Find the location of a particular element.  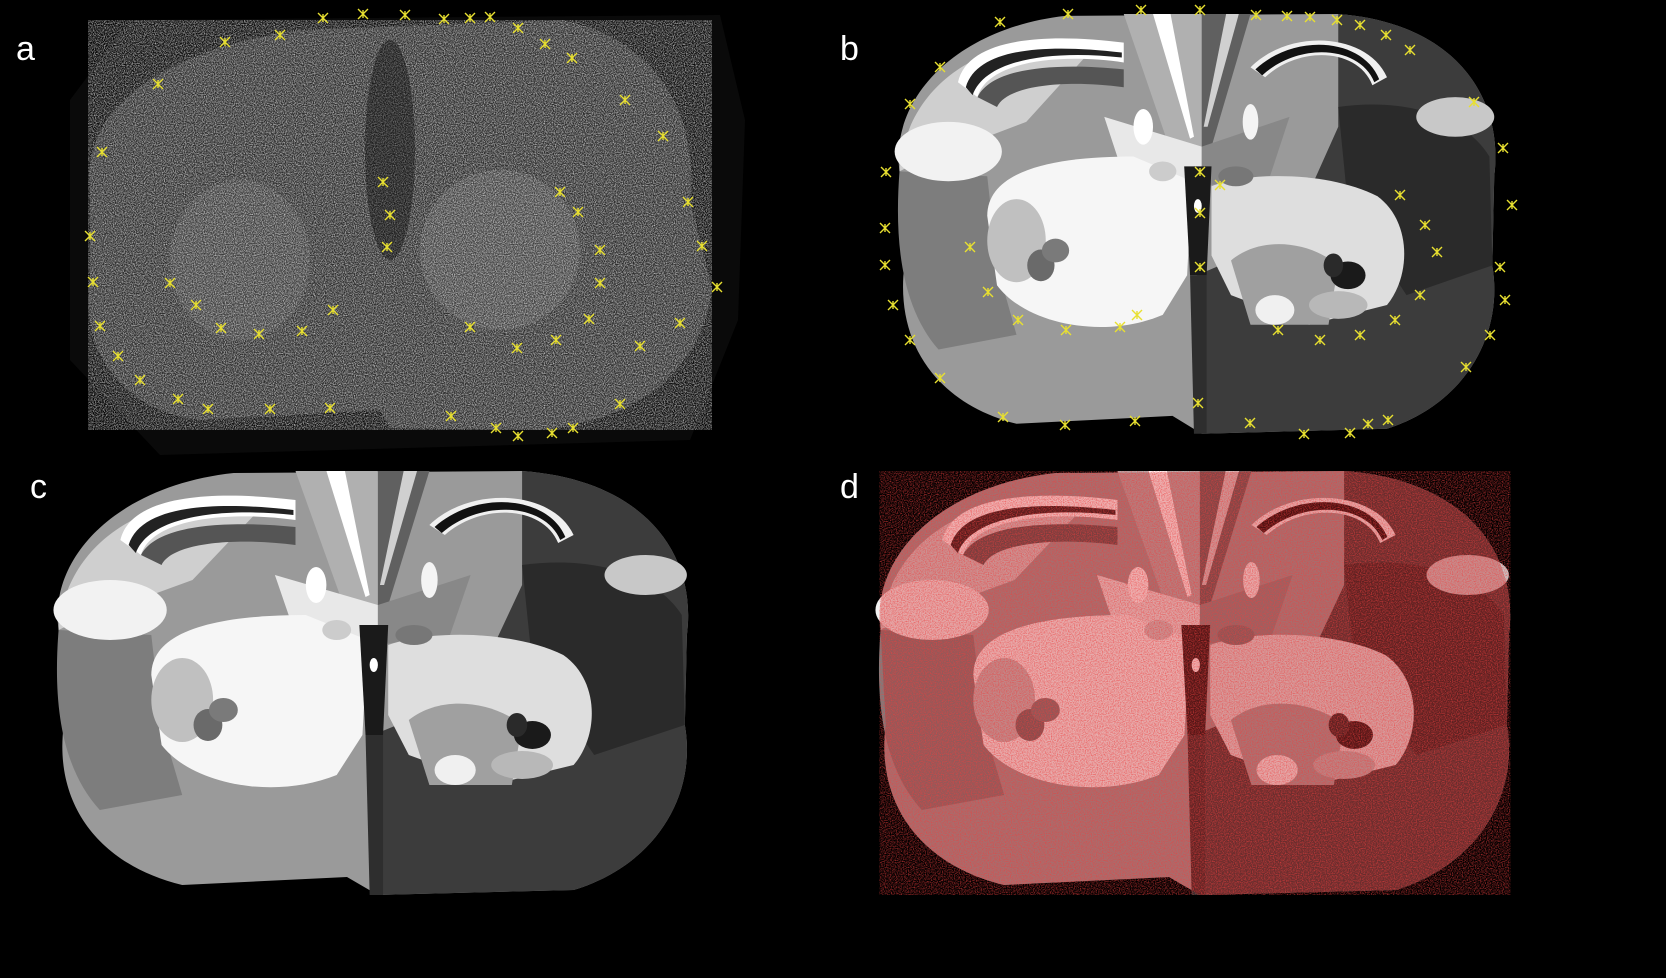

panel-label-b: b is located at coordinates (849, 49).